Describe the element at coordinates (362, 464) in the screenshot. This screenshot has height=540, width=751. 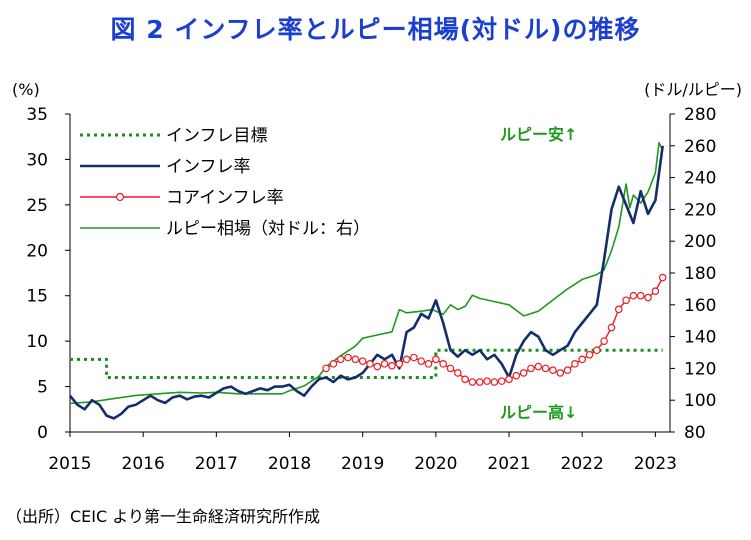
I see `x-tick-label: 2019` at that location.